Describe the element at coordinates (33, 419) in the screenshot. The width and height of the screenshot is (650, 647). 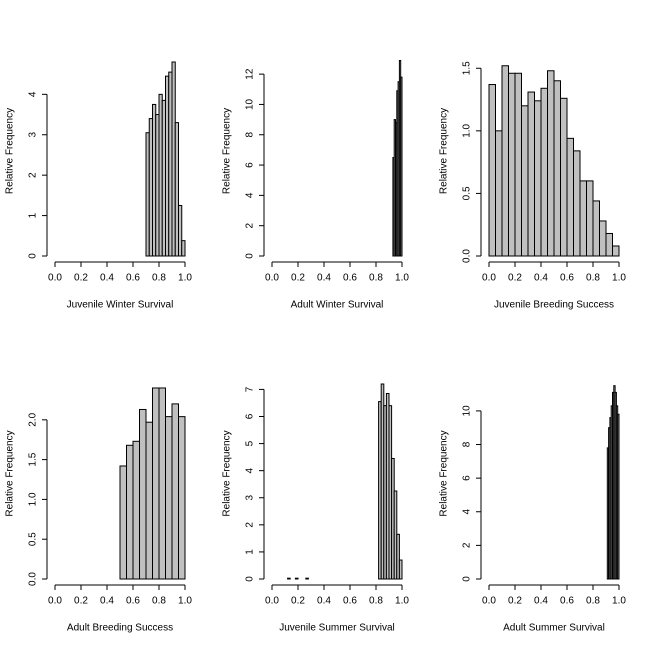
I see `y-tick-label: 2.0` at that location.